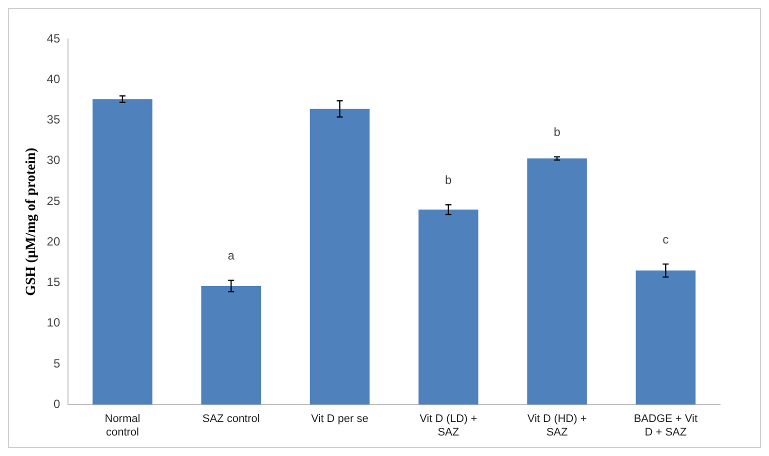  What do you see at coordinates (231, 419) in the screenshot?
I see `x-tick-label: SAZ control` at bounding box center [231, 419].